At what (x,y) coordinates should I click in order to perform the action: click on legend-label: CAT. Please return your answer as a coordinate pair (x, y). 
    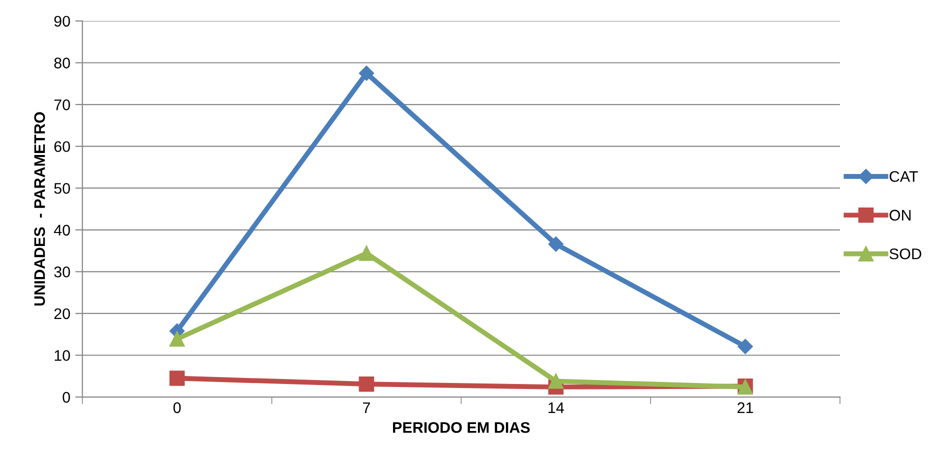
    Looking at the image, I should click on (904, 176).